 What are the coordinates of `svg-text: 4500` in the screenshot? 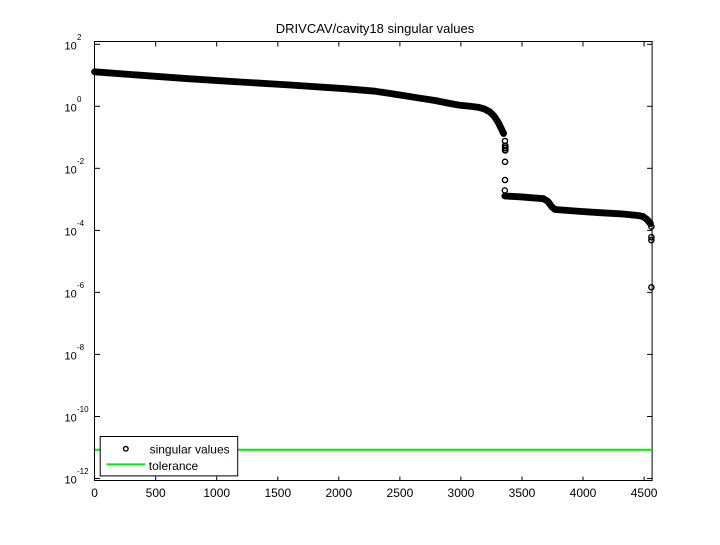 It's located at (644, 493).